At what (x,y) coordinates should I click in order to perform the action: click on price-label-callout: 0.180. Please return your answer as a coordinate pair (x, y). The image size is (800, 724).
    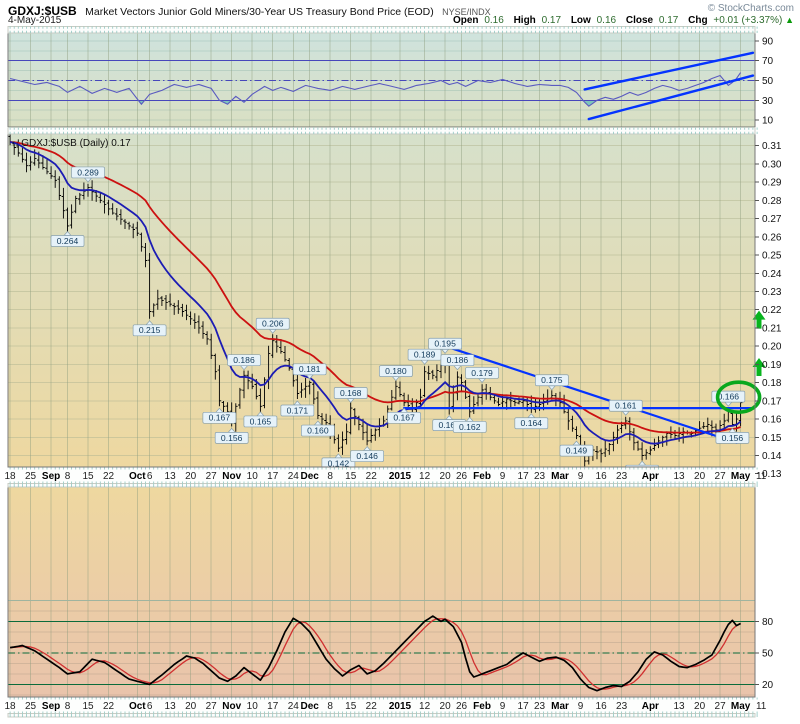
    Looking at the image, I should click on (396, 373).